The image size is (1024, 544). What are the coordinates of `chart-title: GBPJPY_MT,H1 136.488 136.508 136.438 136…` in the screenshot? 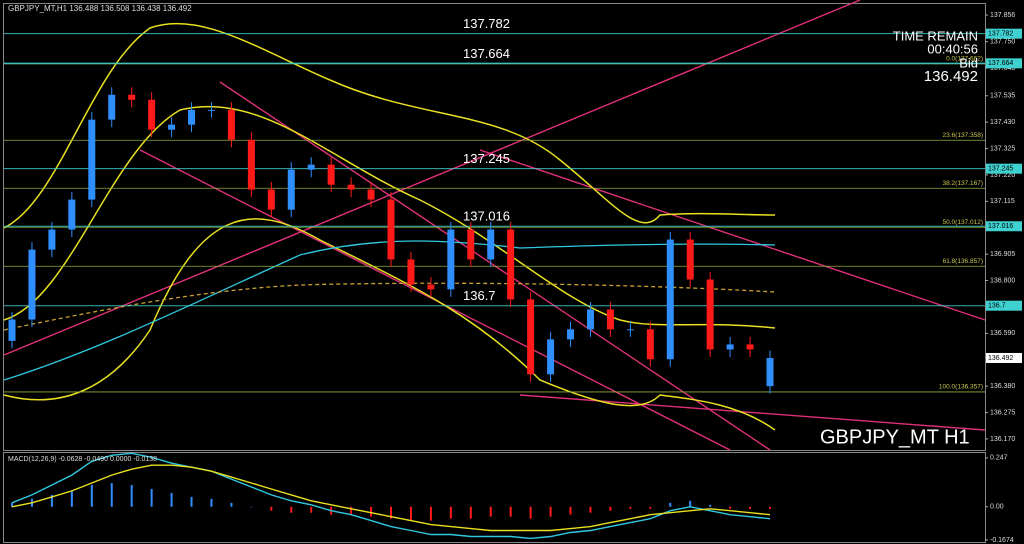 It's located at (100, 8).